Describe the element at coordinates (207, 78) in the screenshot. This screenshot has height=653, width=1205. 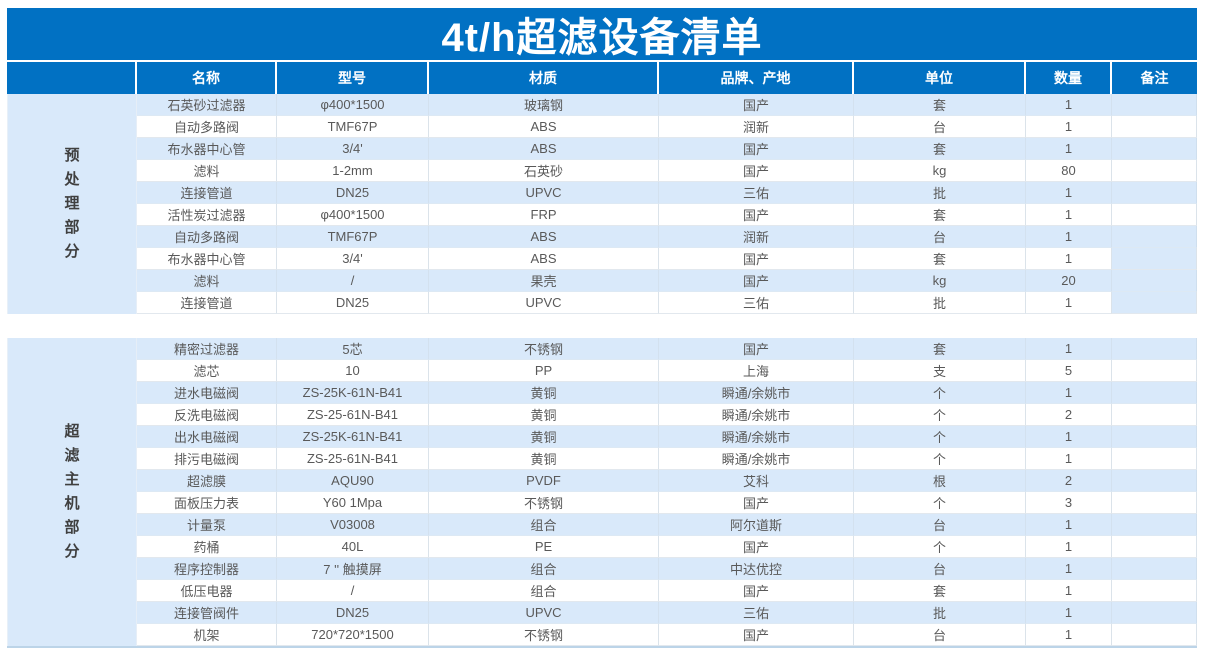
I see `header-name: 名称` at that location.